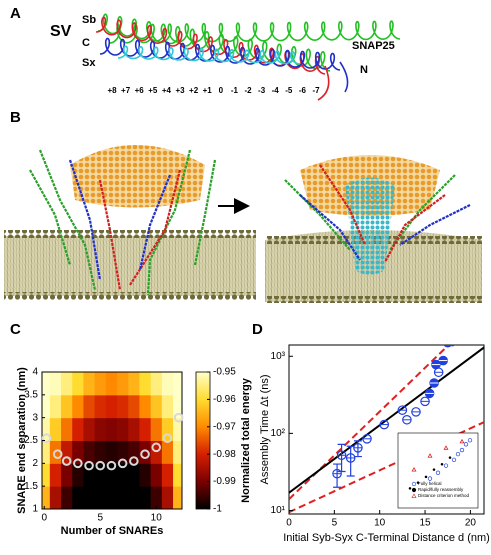 This screenshot has height=555, width=491. I want to click on y-axis-label: SNARE end separation (nm), so click(22, 440).